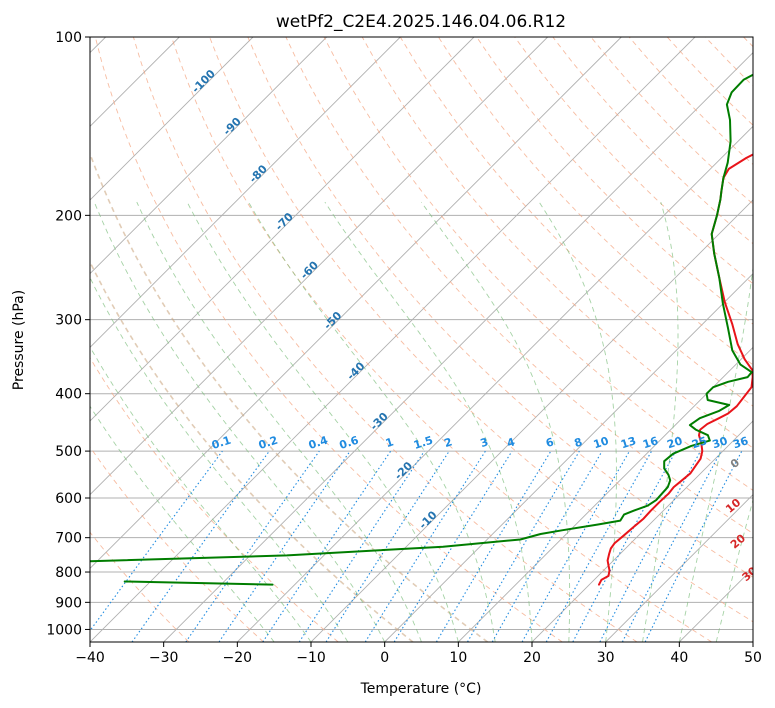 This screenshot has height=708, width=775. What do you see at coordinates (578, 442) in the screenshot?
I see `mixing-ratio-label: 8` at bounding box center [578, 442].